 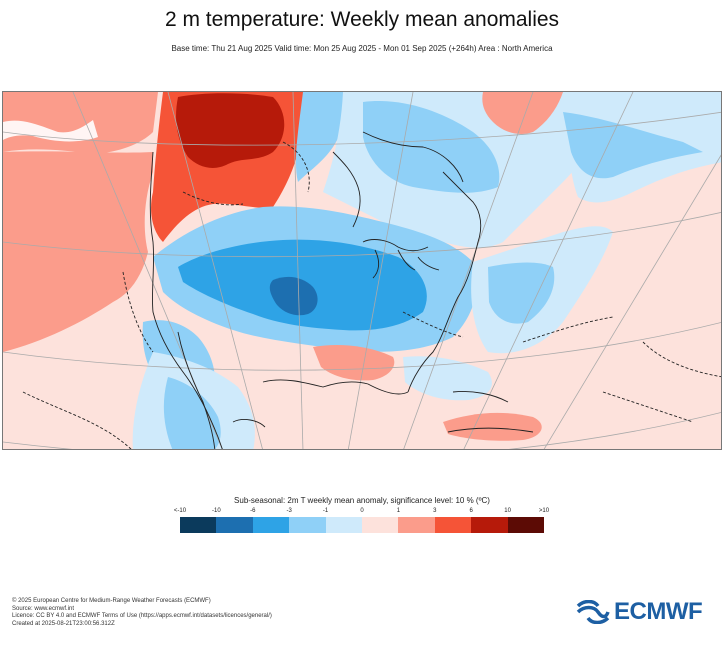 I want to click on ecmwf-logo: ECMWF, so click(x=646, y=612).